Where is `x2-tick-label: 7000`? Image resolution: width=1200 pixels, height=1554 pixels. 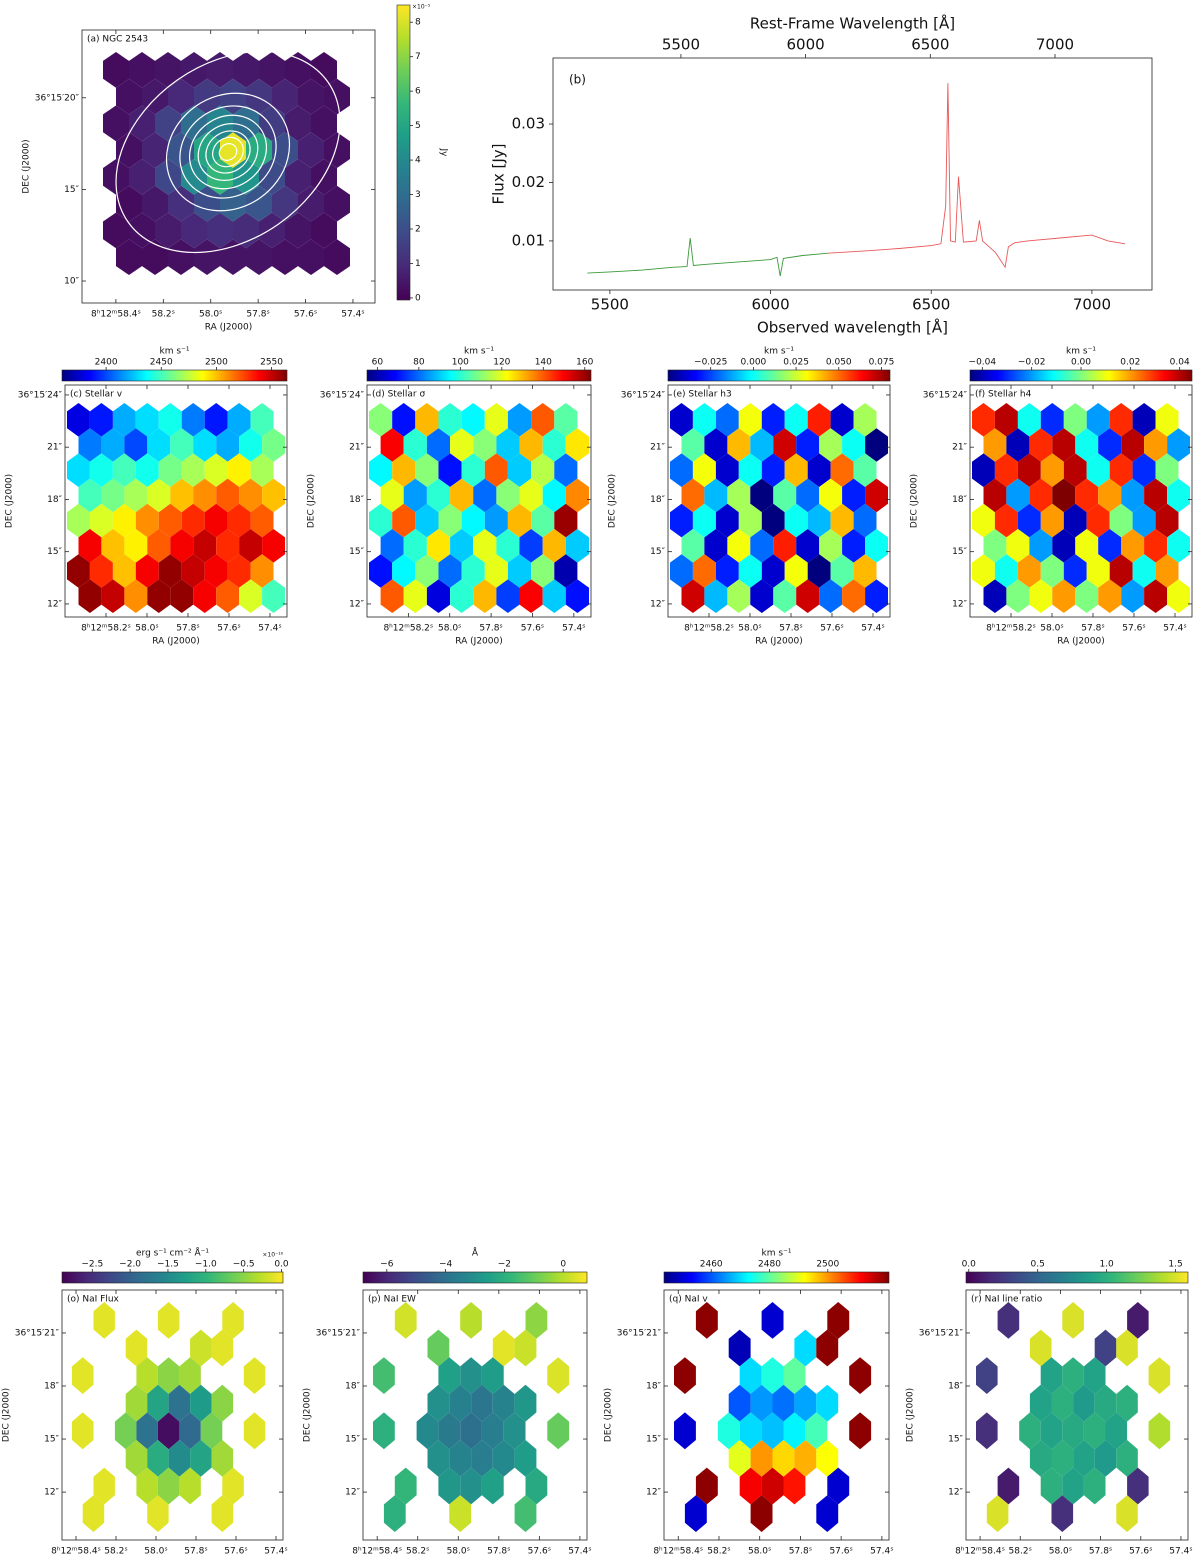
x2-tick-label: 7000 is located at coordinates (1055, 45).